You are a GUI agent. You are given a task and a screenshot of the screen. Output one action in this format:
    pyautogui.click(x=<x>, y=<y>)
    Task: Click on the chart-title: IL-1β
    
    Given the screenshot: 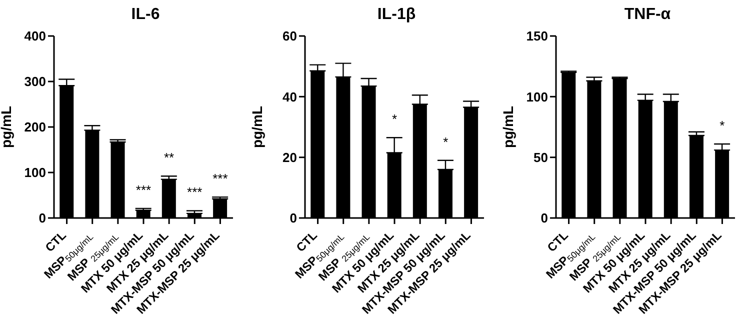 What is the action you would take?
    pyautogui.click(x=396, y=15)
    